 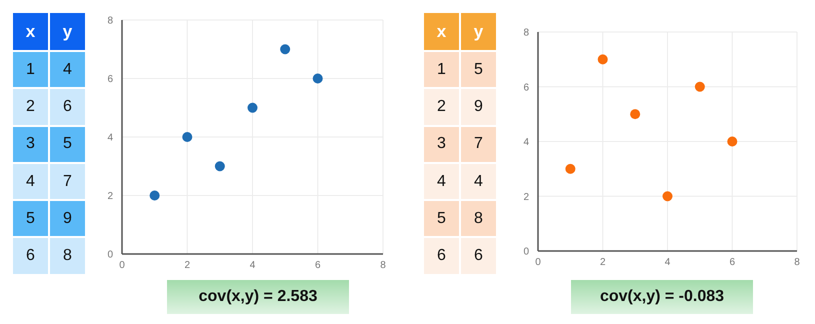 I want to click on text: cov(x,y) = 2.583, so click(x=258, y=297).